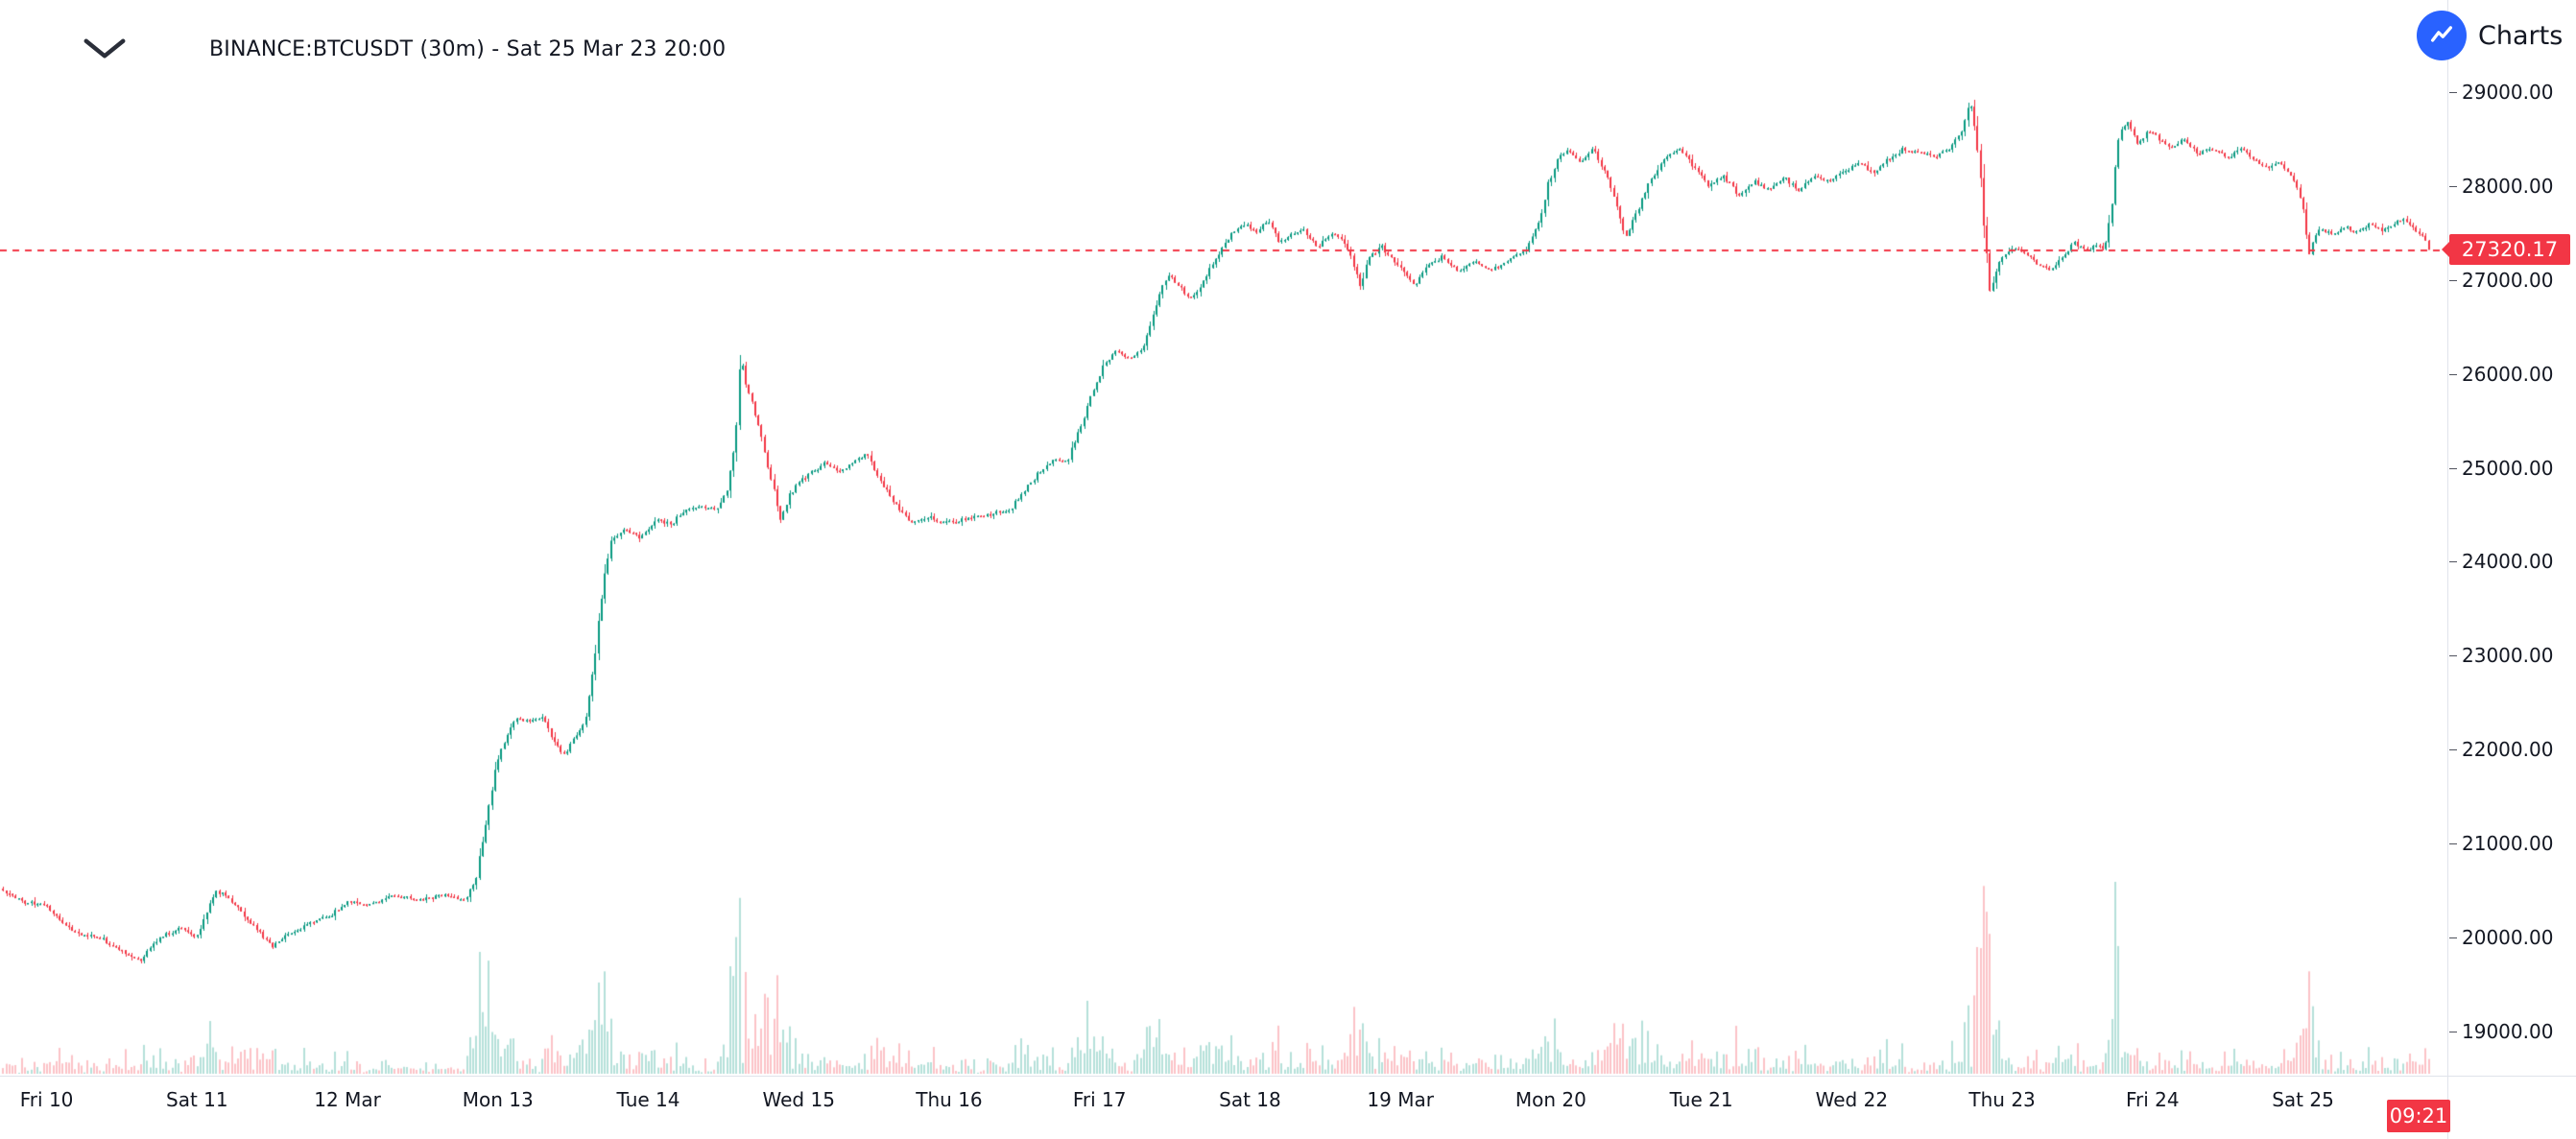  Describe the element at coordinates (2501, 186) in the screenshot. I see `price-tick-label: 28000.00` at that location.